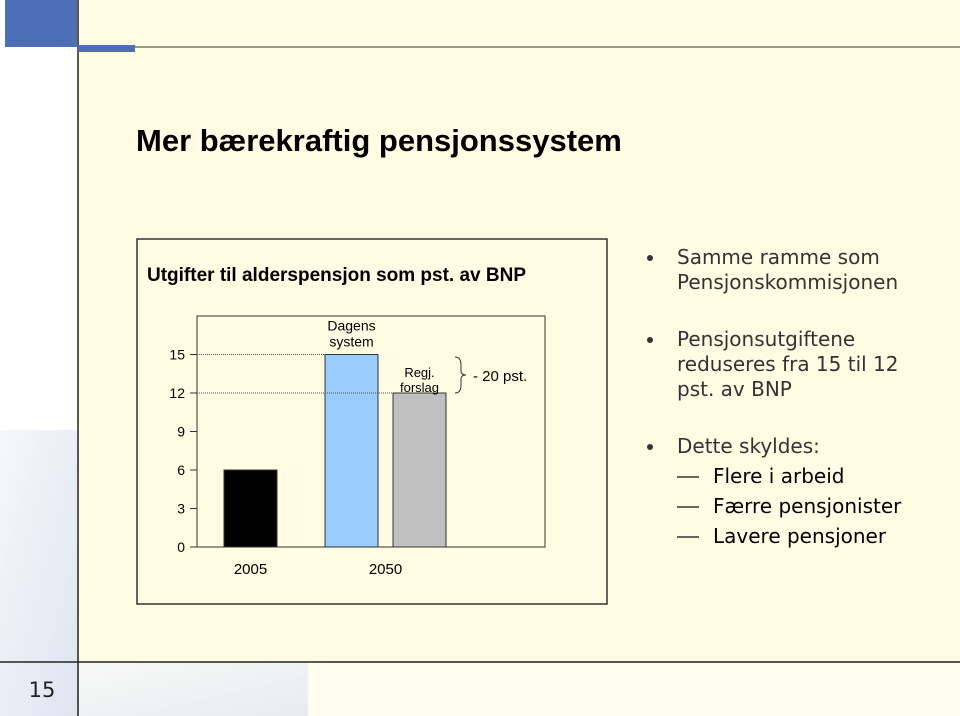 The image size is (960, 716). I want to click on bar-label: forslag, so click(419, 387).